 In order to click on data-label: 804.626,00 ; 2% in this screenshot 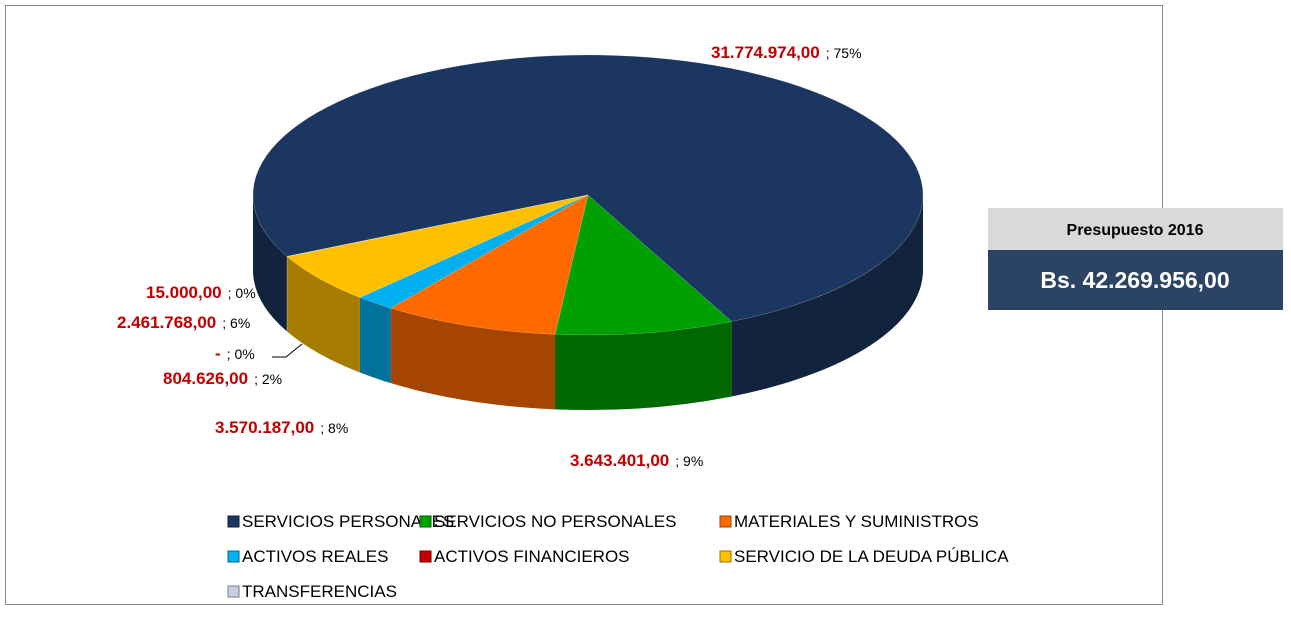, I will do `click(222, 378)`.